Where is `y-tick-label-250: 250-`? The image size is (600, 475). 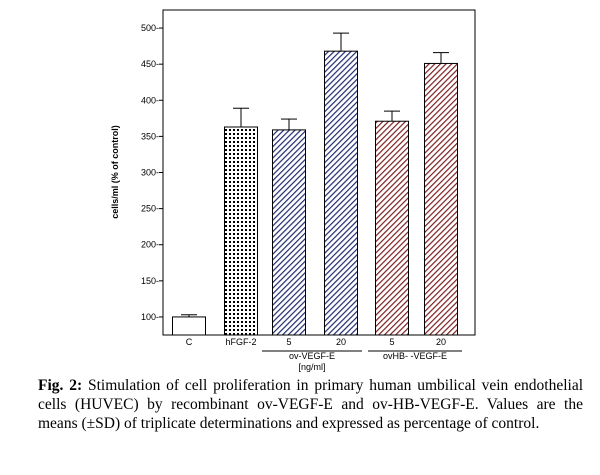
y-tick-label-250: 250- is located at coordinates (150, 209).